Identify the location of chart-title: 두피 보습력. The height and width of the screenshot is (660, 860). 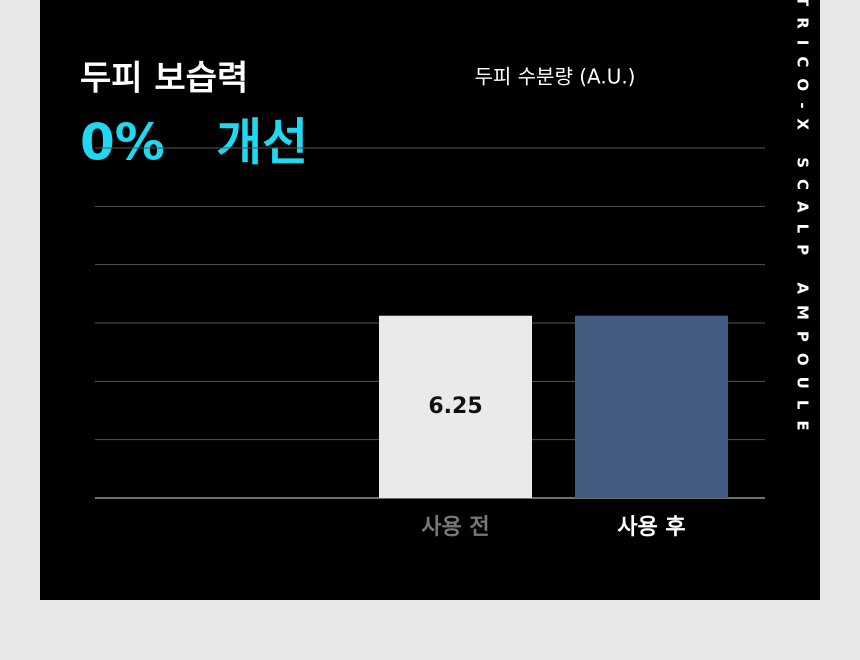
(164, 79).